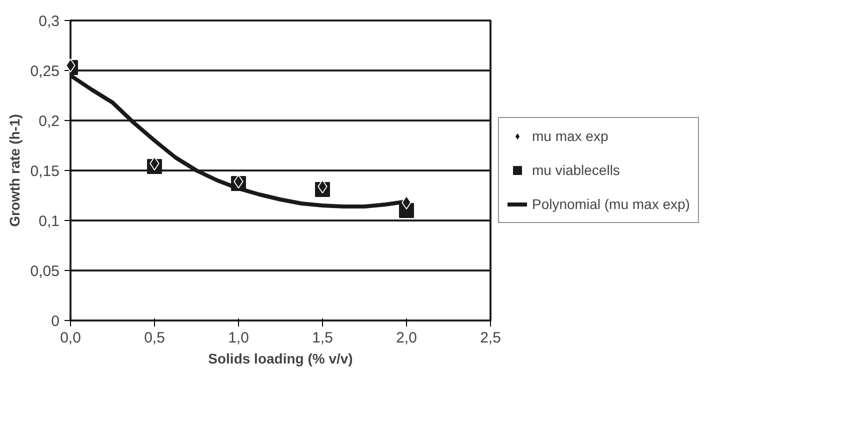 This screenshot has height=435, width=864. I want to click on x-tick-label: 2,5, so click(490, 338).